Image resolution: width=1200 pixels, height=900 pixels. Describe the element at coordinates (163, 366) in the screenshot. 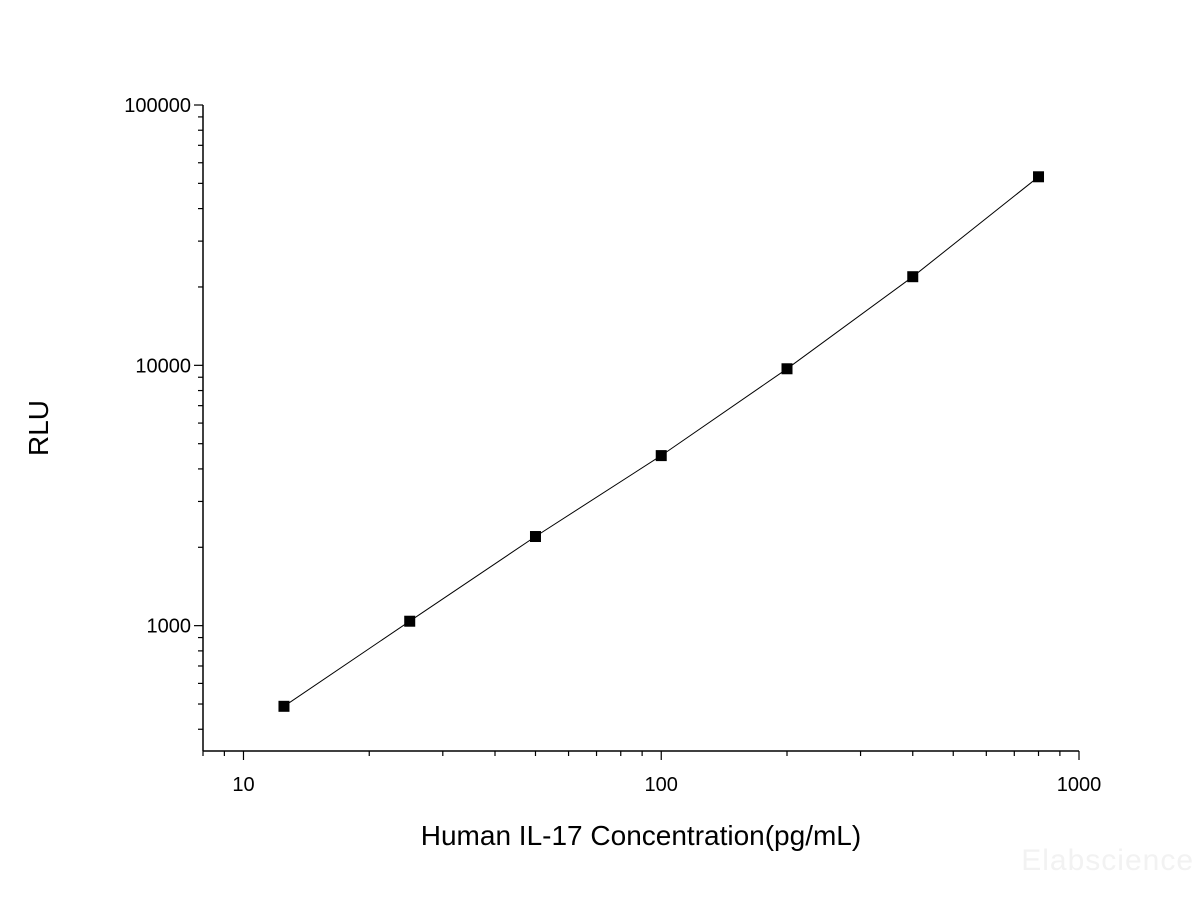

I see `y-tick-label: 10000` at that location.